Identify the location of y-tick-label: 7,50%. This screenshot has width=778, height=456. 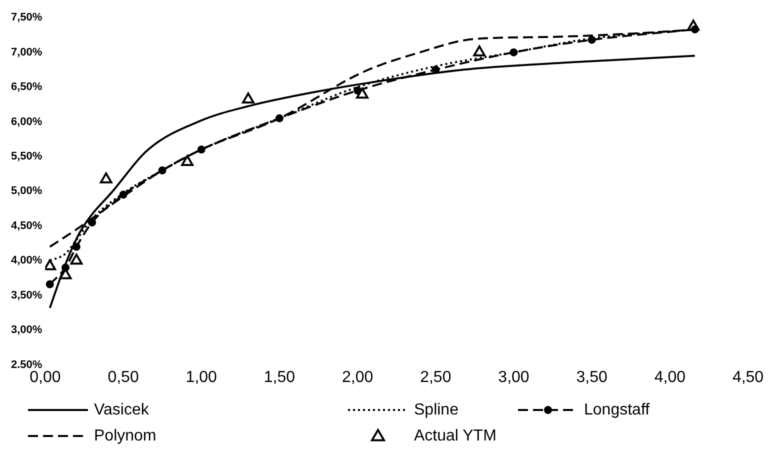
(26, 18).